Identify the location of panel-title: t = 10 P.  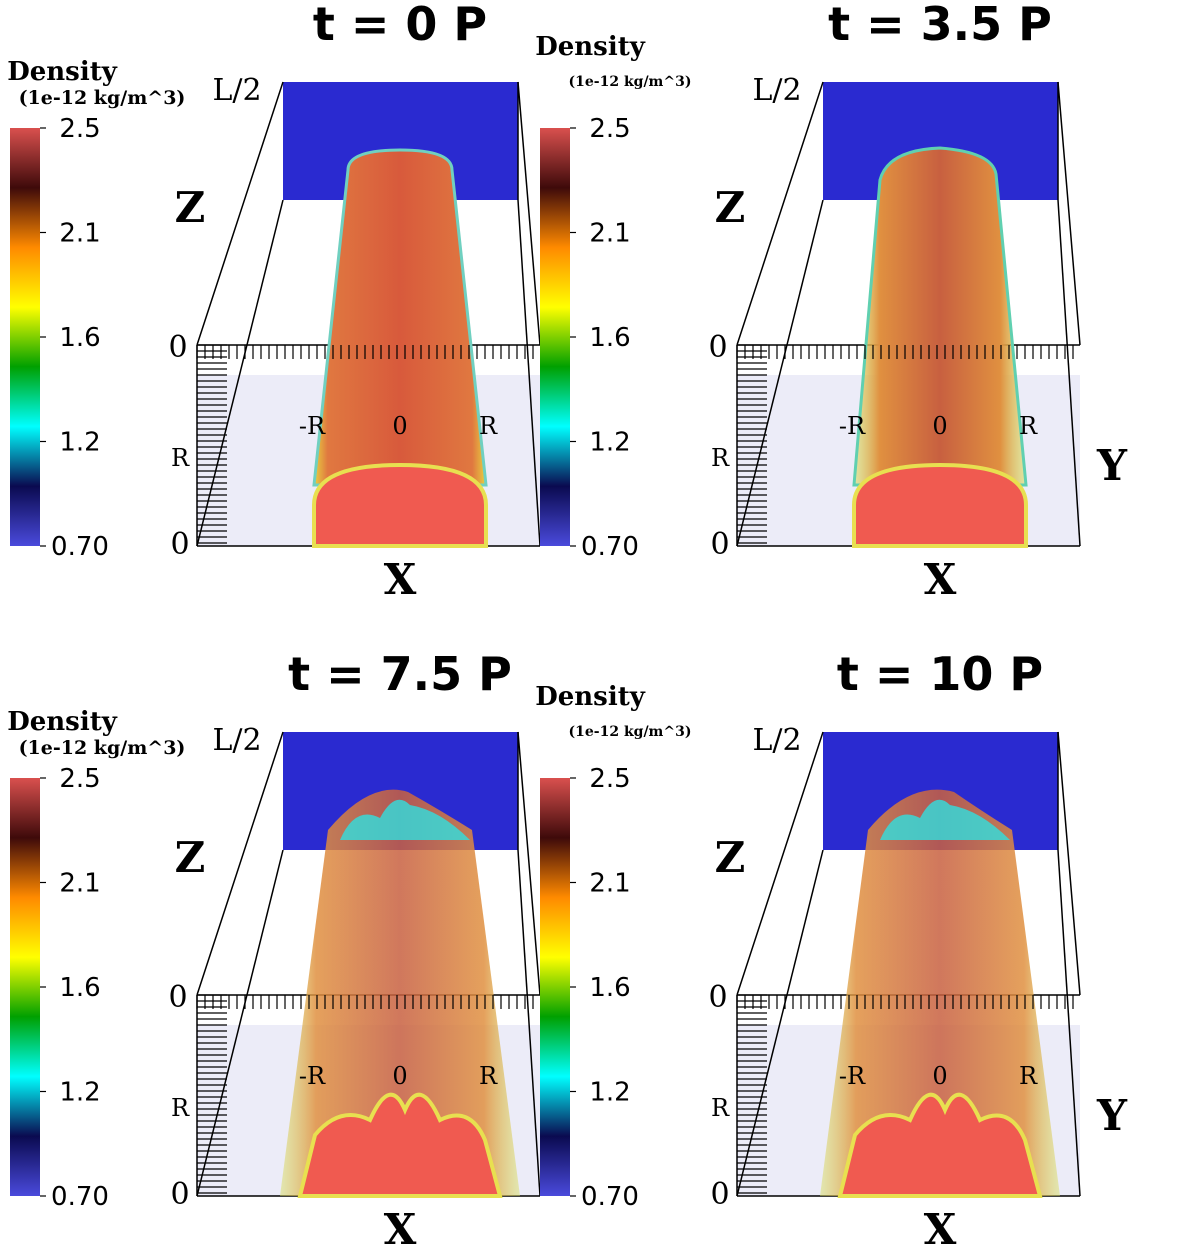
(940, 674).